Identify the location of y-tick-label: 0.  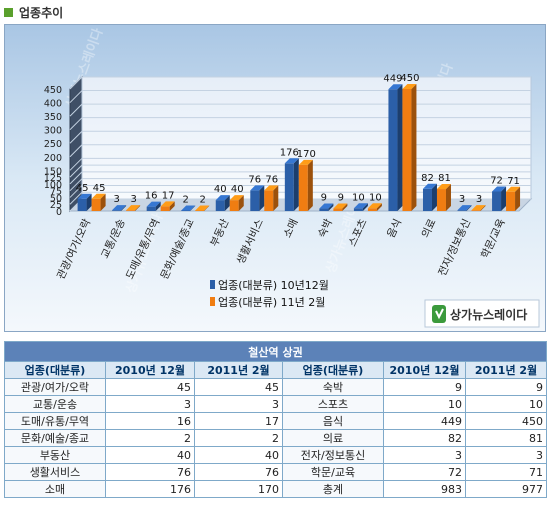
(59, 212).